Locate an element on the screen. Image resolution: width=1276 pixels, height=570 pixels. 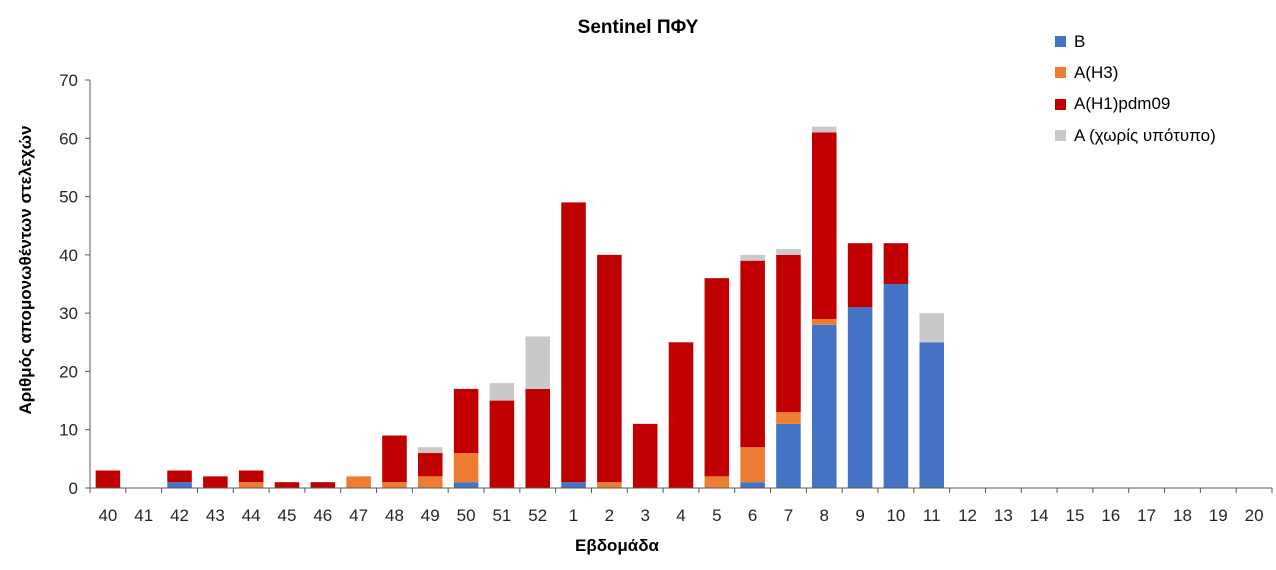
x-tick-label: 20 is located at coordinates (1254, 515).